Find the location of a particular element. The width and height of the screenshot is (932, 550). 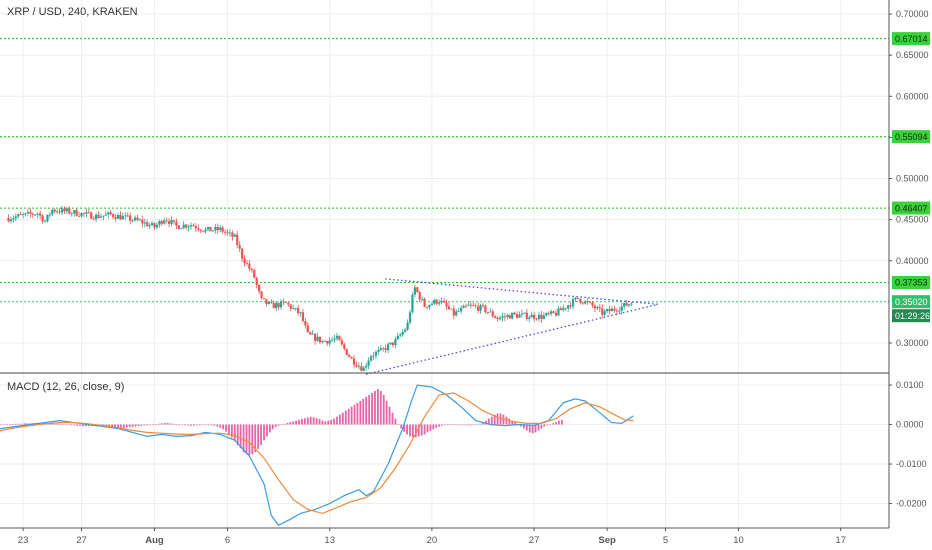

countdown-tag: 01:29:26 is located at coordinates (912, 316).